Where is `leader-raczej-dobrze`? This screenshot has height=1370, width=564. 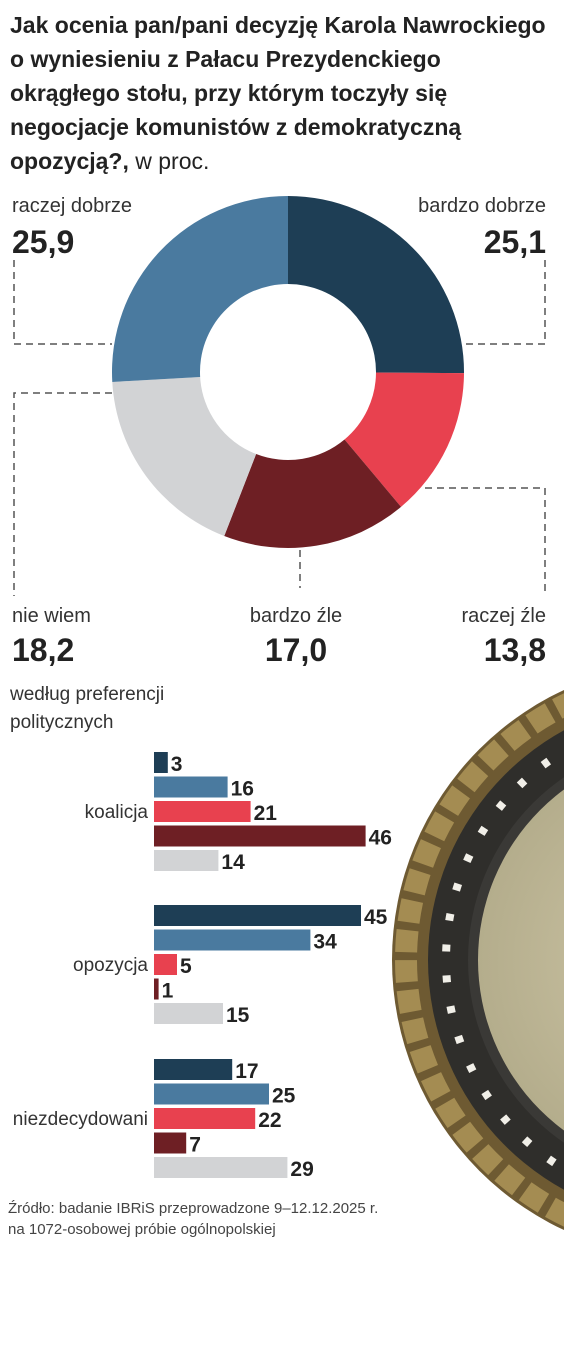 leader-raczej-dobrze is located at coordinates (62, 302).